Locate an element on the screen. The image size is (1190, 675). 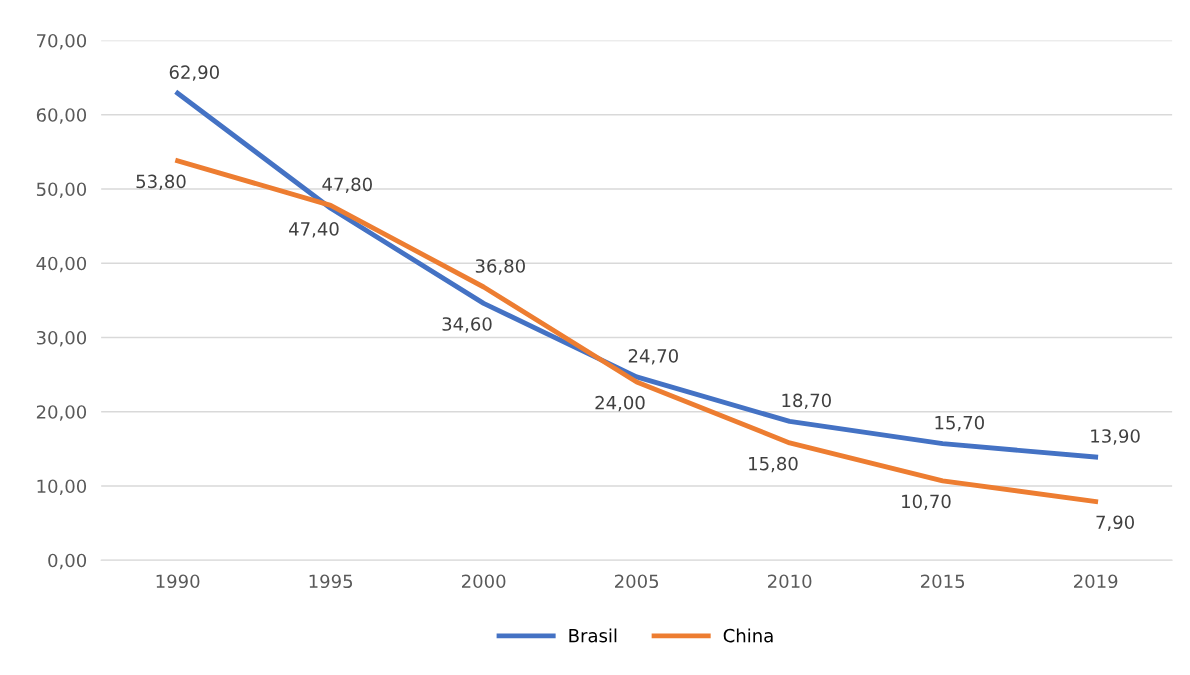
data-label: 53,80 is located at coordinates (161, 182).